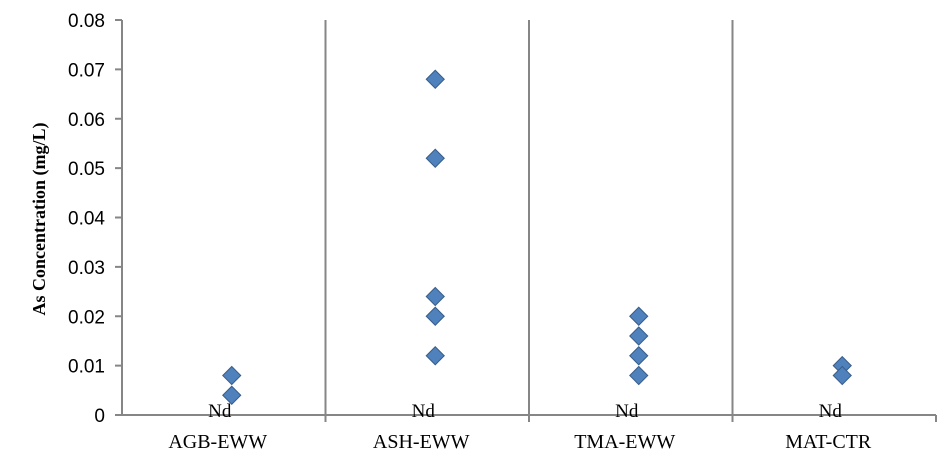 The width and height of the screenshot is (944, 457). I want to click on y-tick-label: 0, so click(99, 416).